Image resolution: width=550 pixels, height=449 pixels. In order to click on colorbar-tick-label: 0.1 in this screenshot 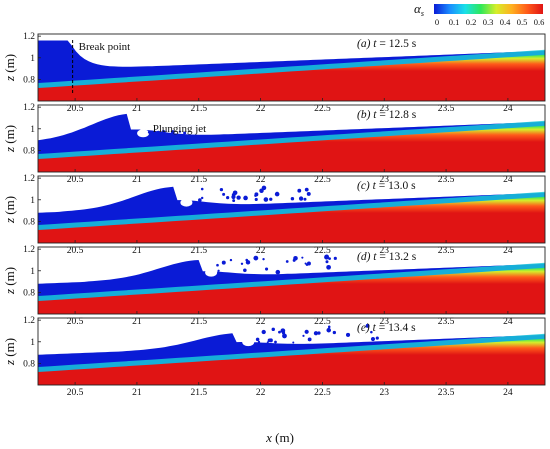, I will do `click(454, 22)`.